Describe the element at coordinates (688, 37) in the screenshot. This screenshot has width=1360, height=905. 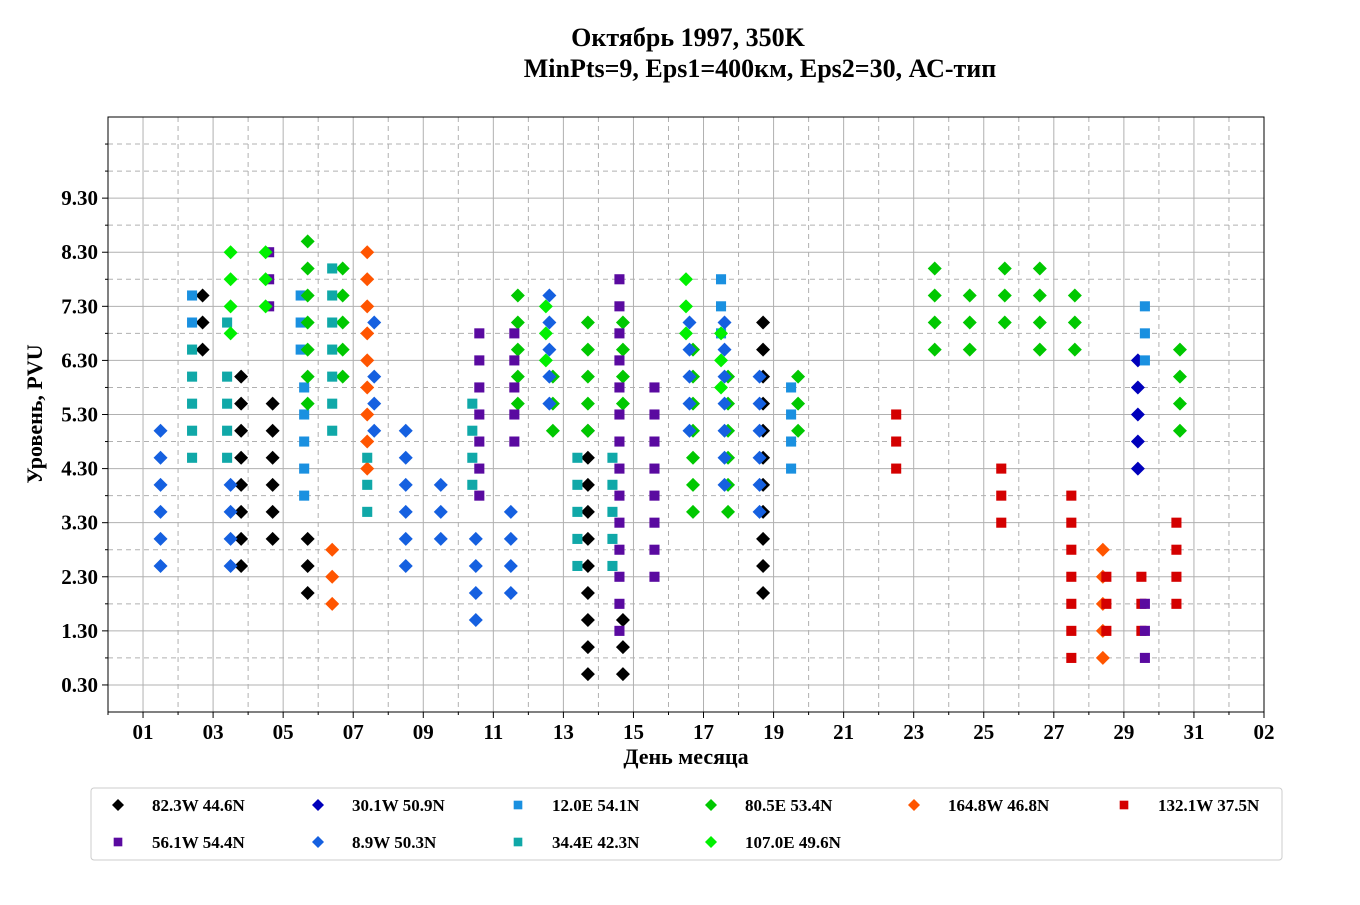
I see `chart-title: Октябрь 1997, 350K` at that location.